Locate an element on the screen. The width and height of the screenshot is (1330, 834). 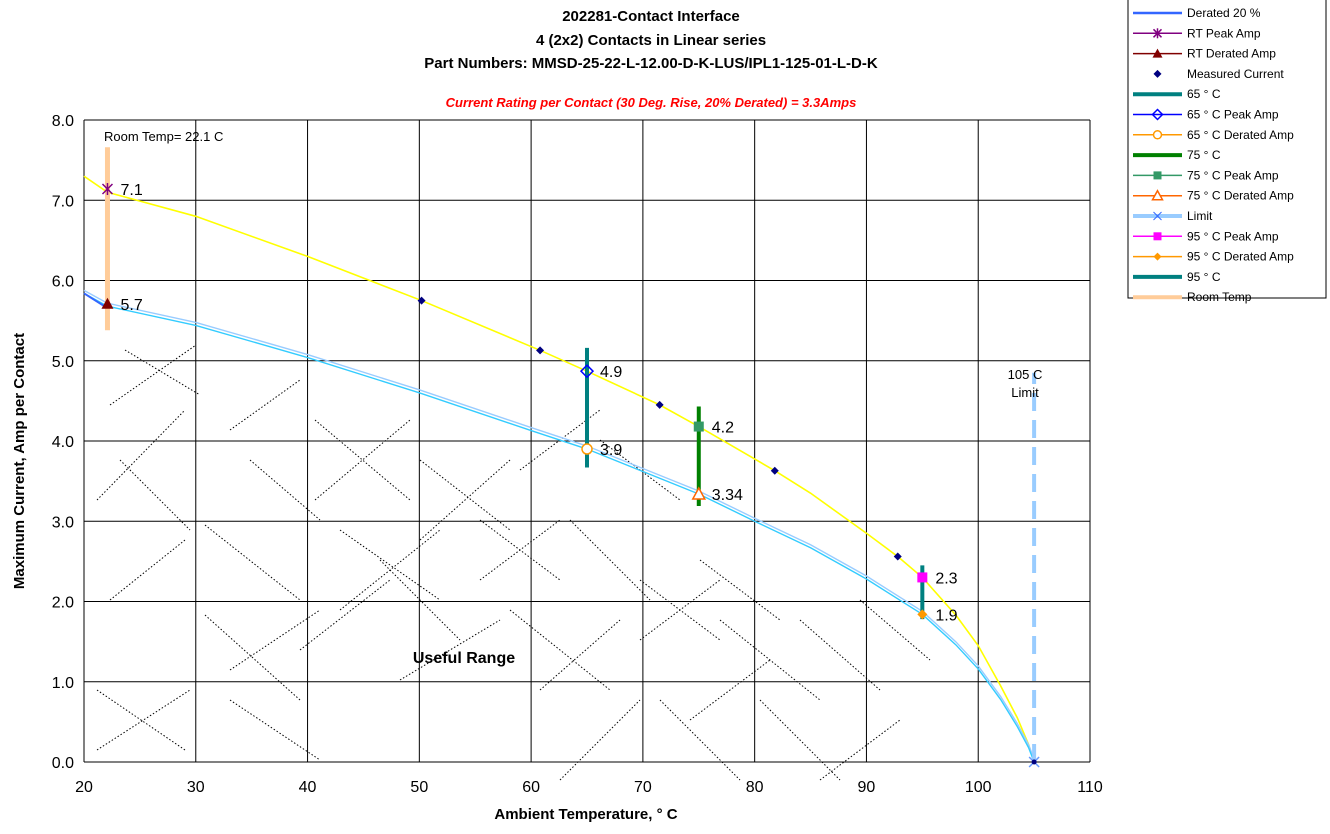
x-tick-label: 90 is located at coordinates (867, 787).